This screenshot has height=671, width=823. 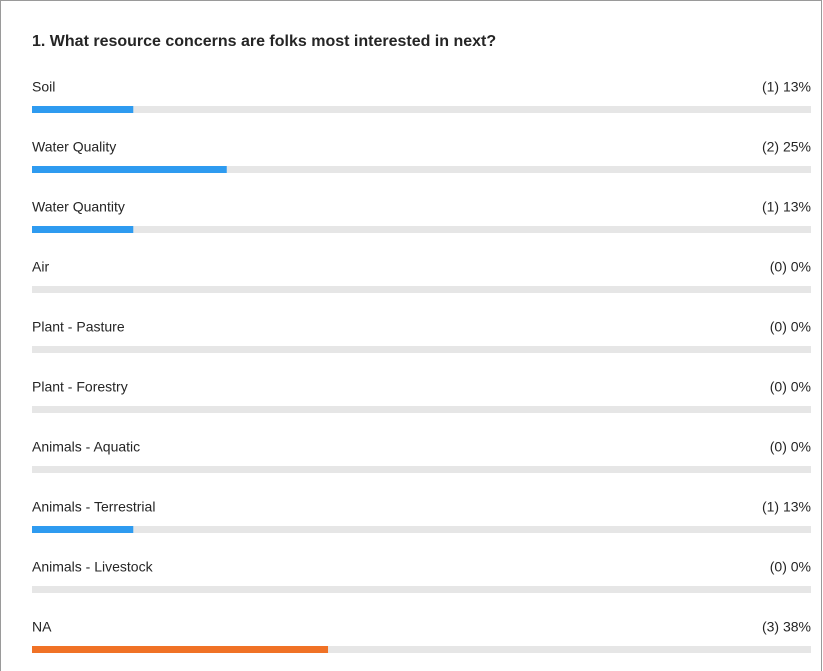 What do you see at coordinates (74, 147) in the screenshot?
I see `option-label: Water Quality` at bounding box center [74, 147].